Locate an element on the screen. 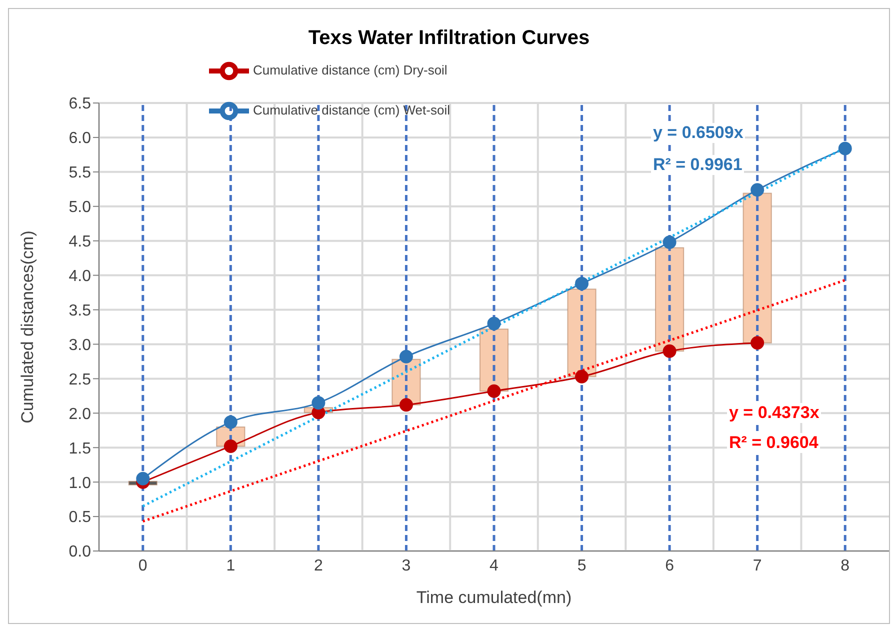 This screenshot has width=895, height=630. y-tick-label: 3.0 is located at coordinates (80, 345).